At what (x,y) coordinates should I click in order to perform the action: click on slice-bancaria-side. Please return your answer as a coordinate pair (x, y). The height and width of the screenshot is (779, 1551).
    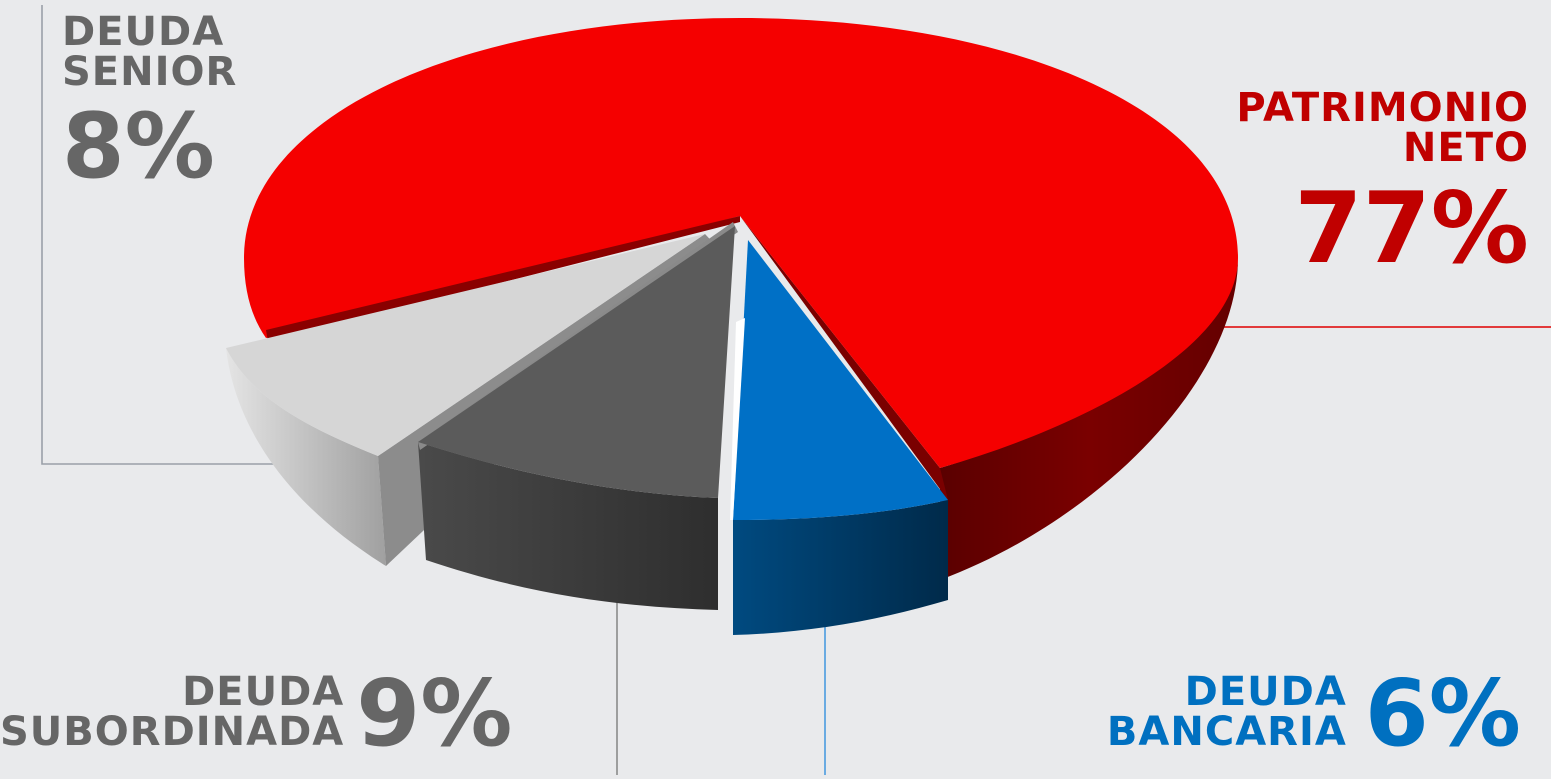
    Looking at the image, I should click on (840, 567).